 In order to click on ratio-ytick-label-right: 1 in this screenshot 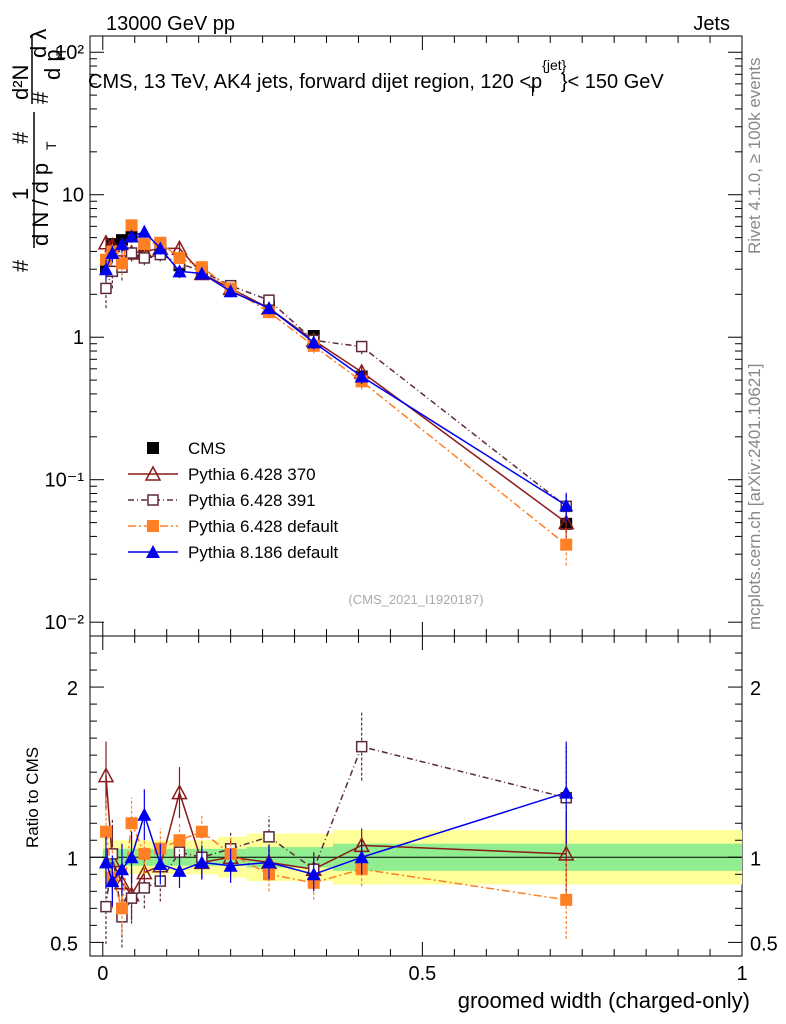, I will do `click(755, 859)`.